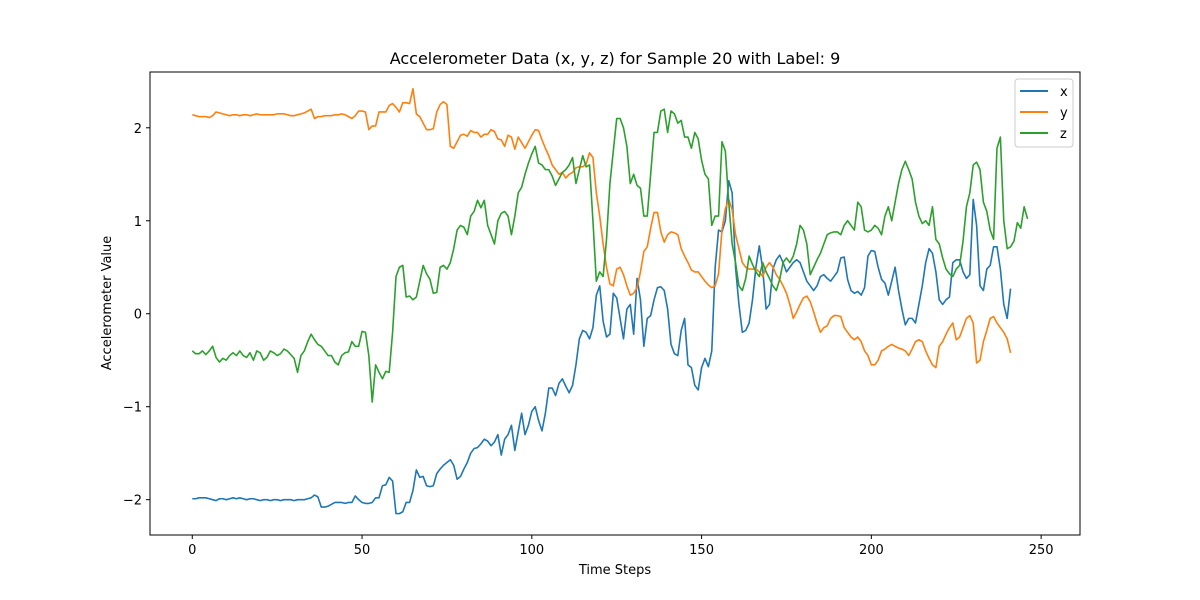 The height and width of the screenshot is (600, 1200). I want to click on legend-label-x: x, so click(1064, 92).